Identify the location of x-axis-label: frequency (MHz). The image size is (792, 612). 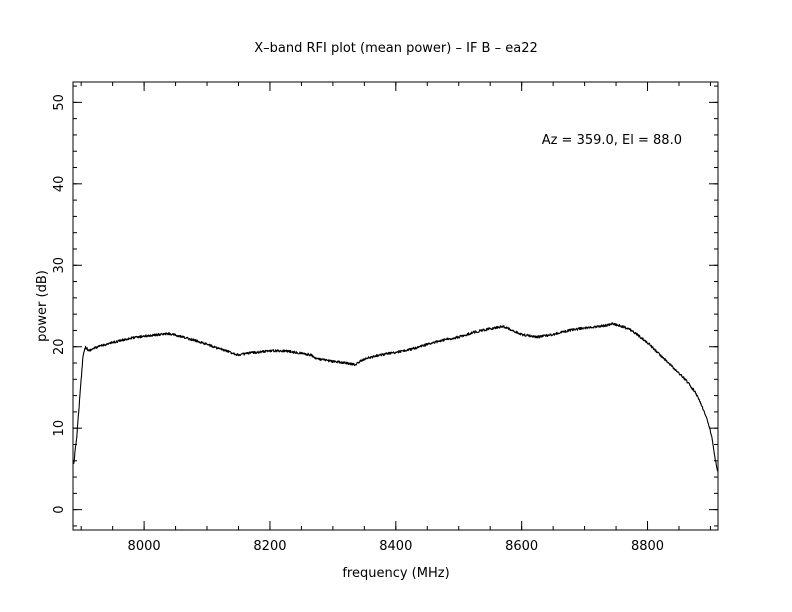
(395, 573).